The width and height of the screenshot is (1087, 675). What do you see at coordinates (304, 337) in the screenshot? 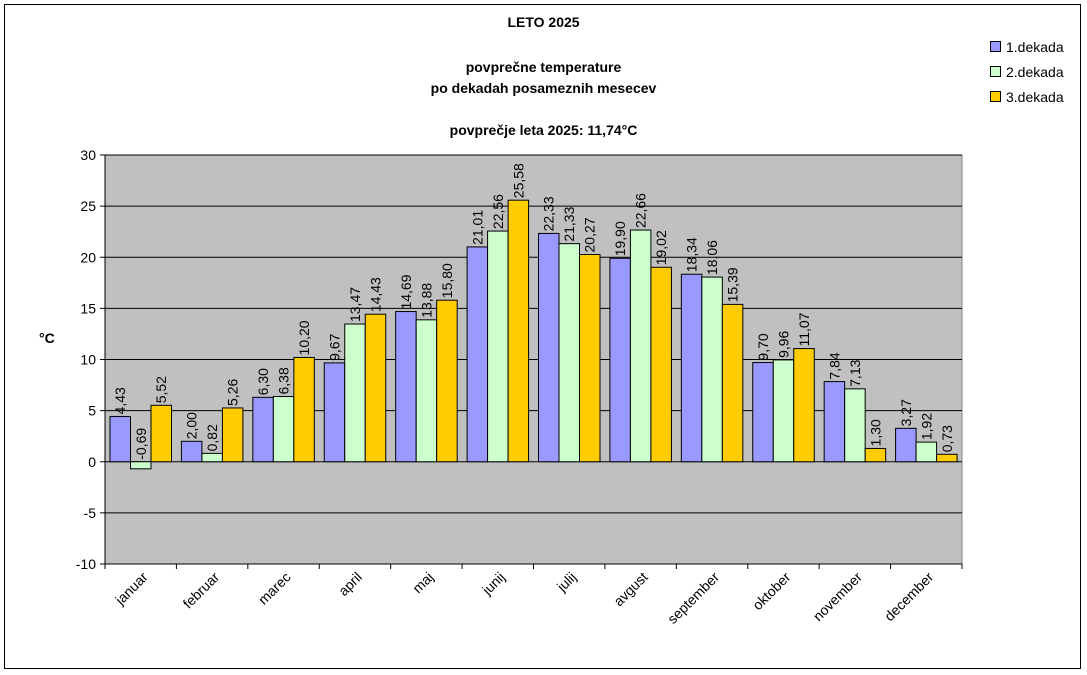
I see `data-label: 10,20` at bounding box center [304, 337].